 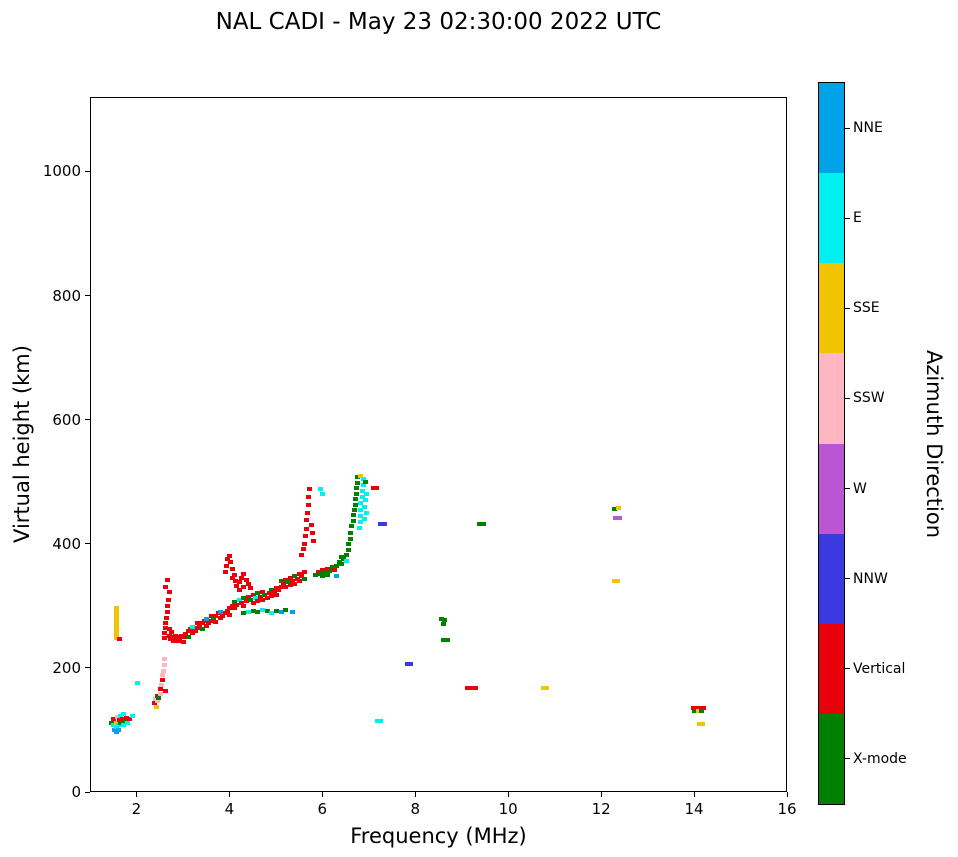 I want to click on colorbar-segment-w, so click(x=831, y=488).